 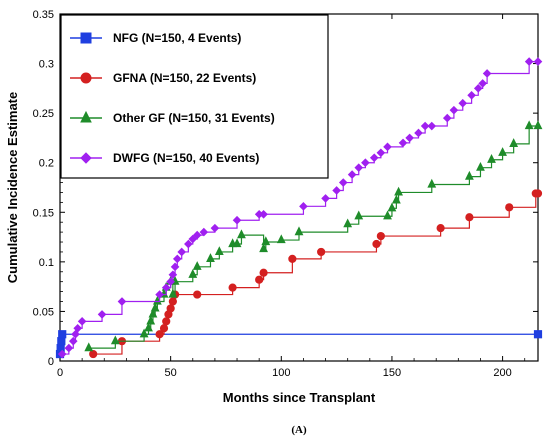 I want to click on y-tick-label: 0.2, so click(x=46, y=164).